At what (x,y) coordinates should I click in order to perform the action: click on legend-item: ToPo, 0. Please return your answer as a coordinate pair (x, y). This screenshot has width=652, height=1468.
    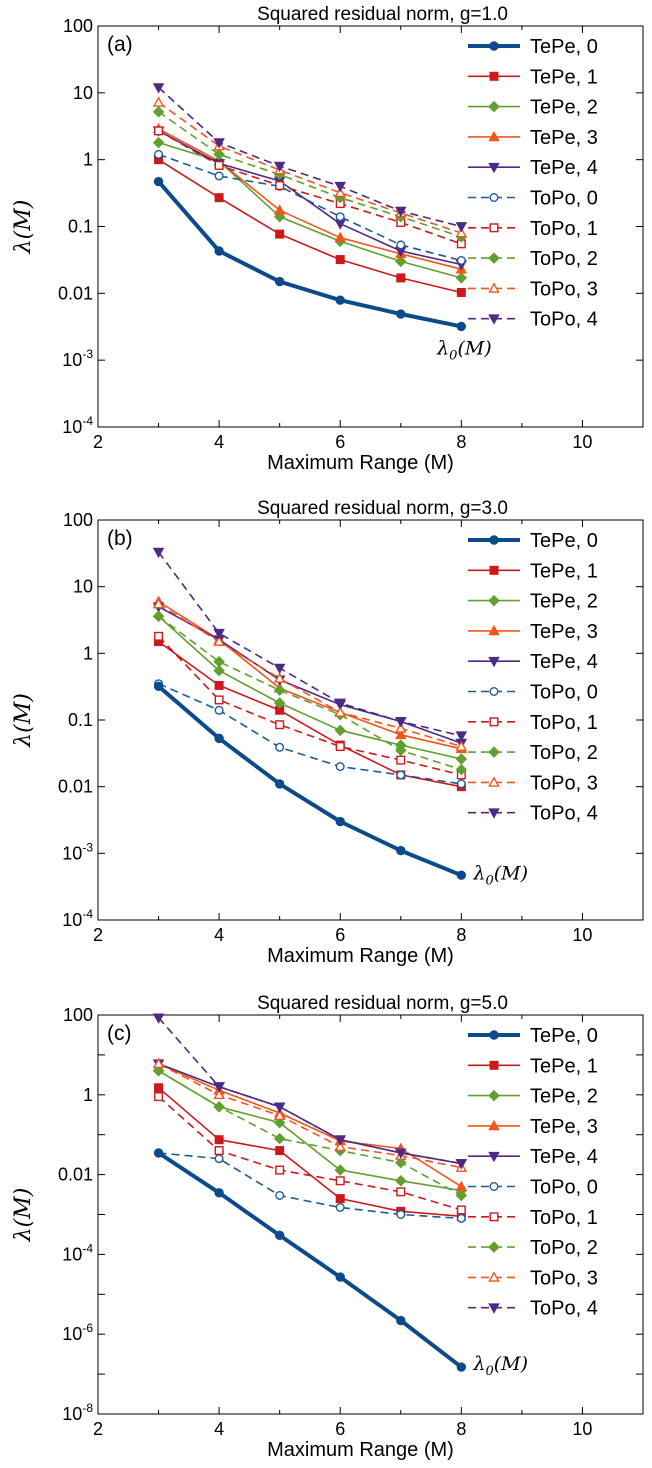
    Looking at the image, I should click on (533, 199).